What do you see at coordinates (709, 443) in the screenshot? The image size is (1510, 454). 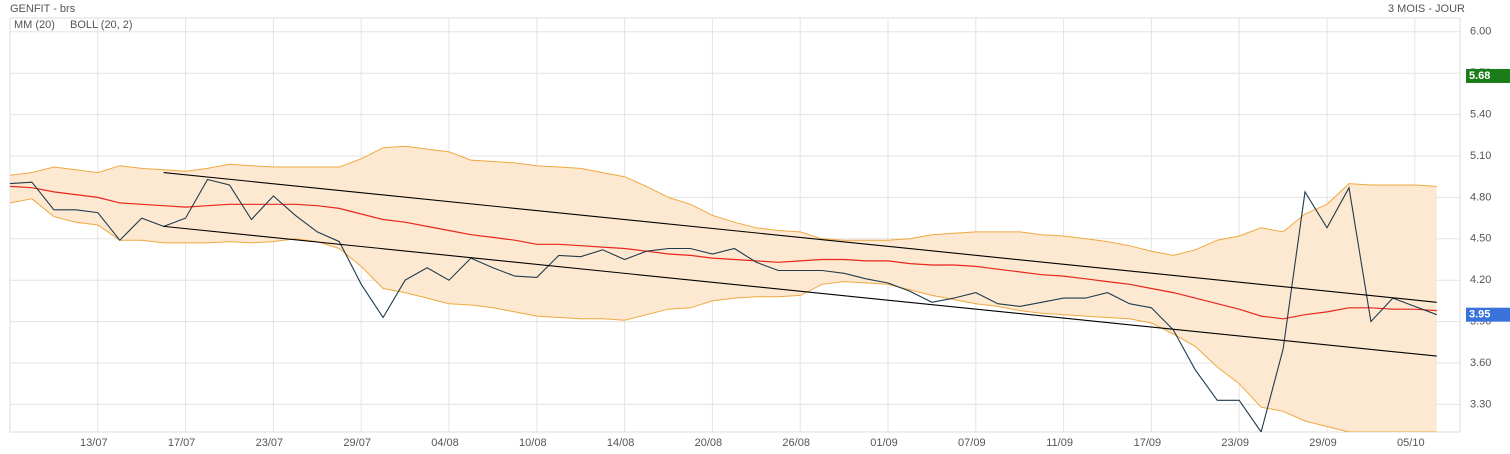 I see `x-tick-label: 20/08` at bounding box center [709, 443].